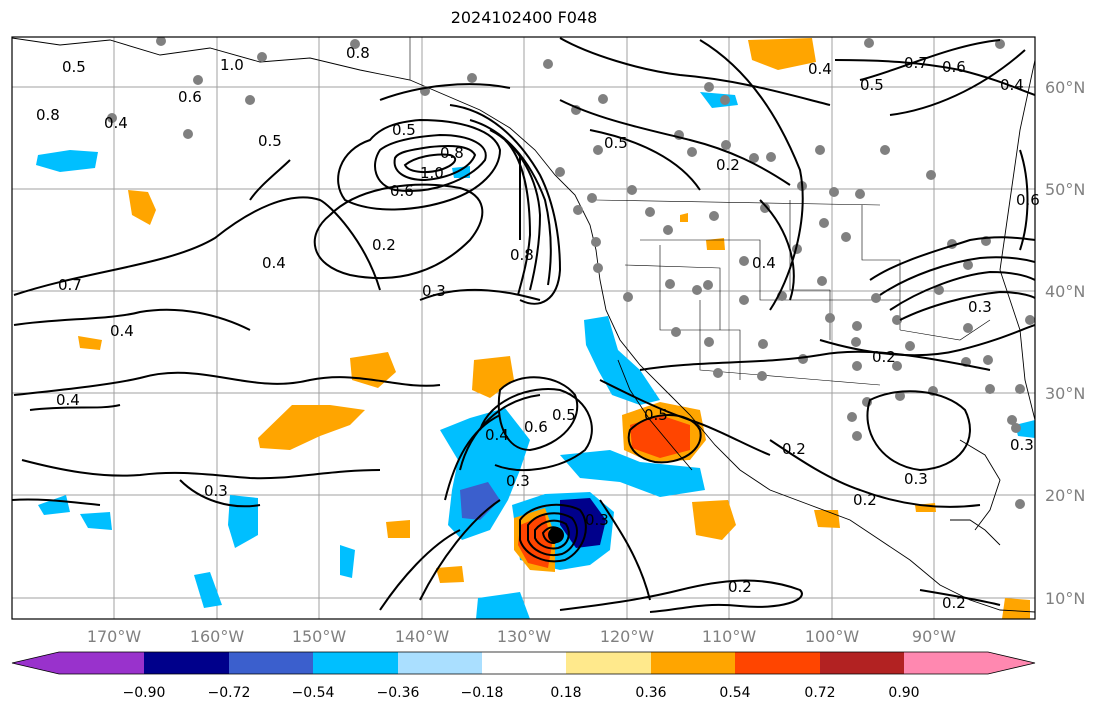  What do you see at coordinates (832, 636) in the screenshot?
I see `lon-label: 100°W` at bounding box center [832, 636].